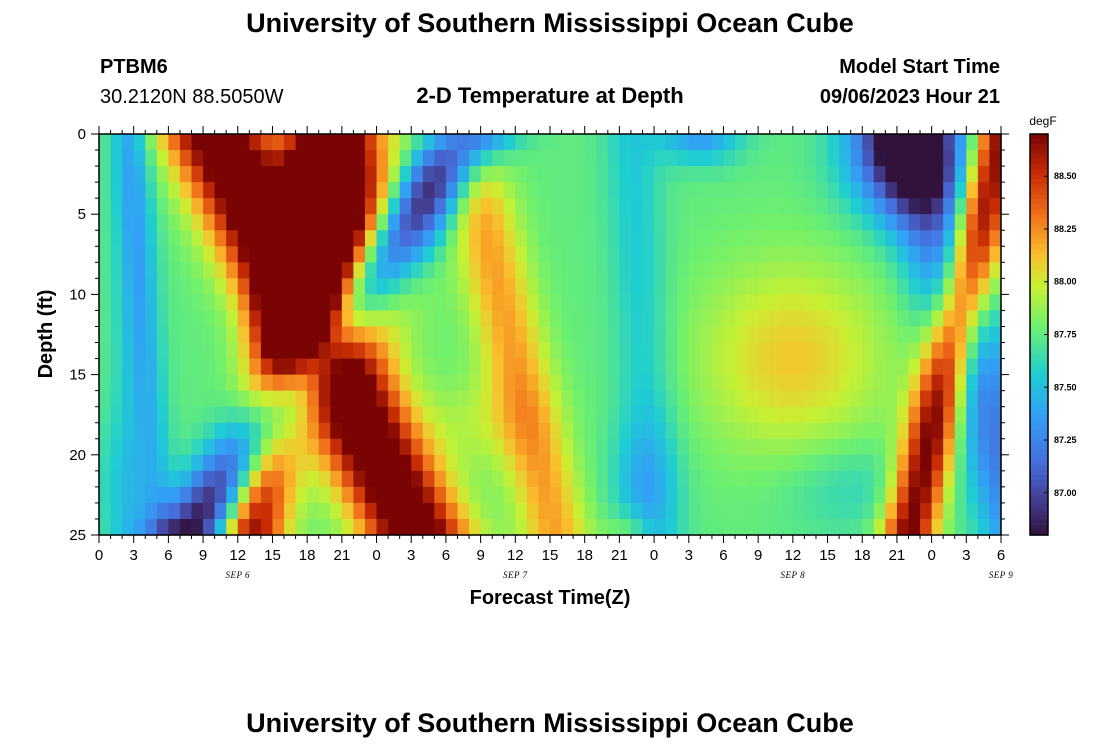 This screenshot has width=1100, height=750. I want to click on y-tick-label: 0, so click(82, 134).